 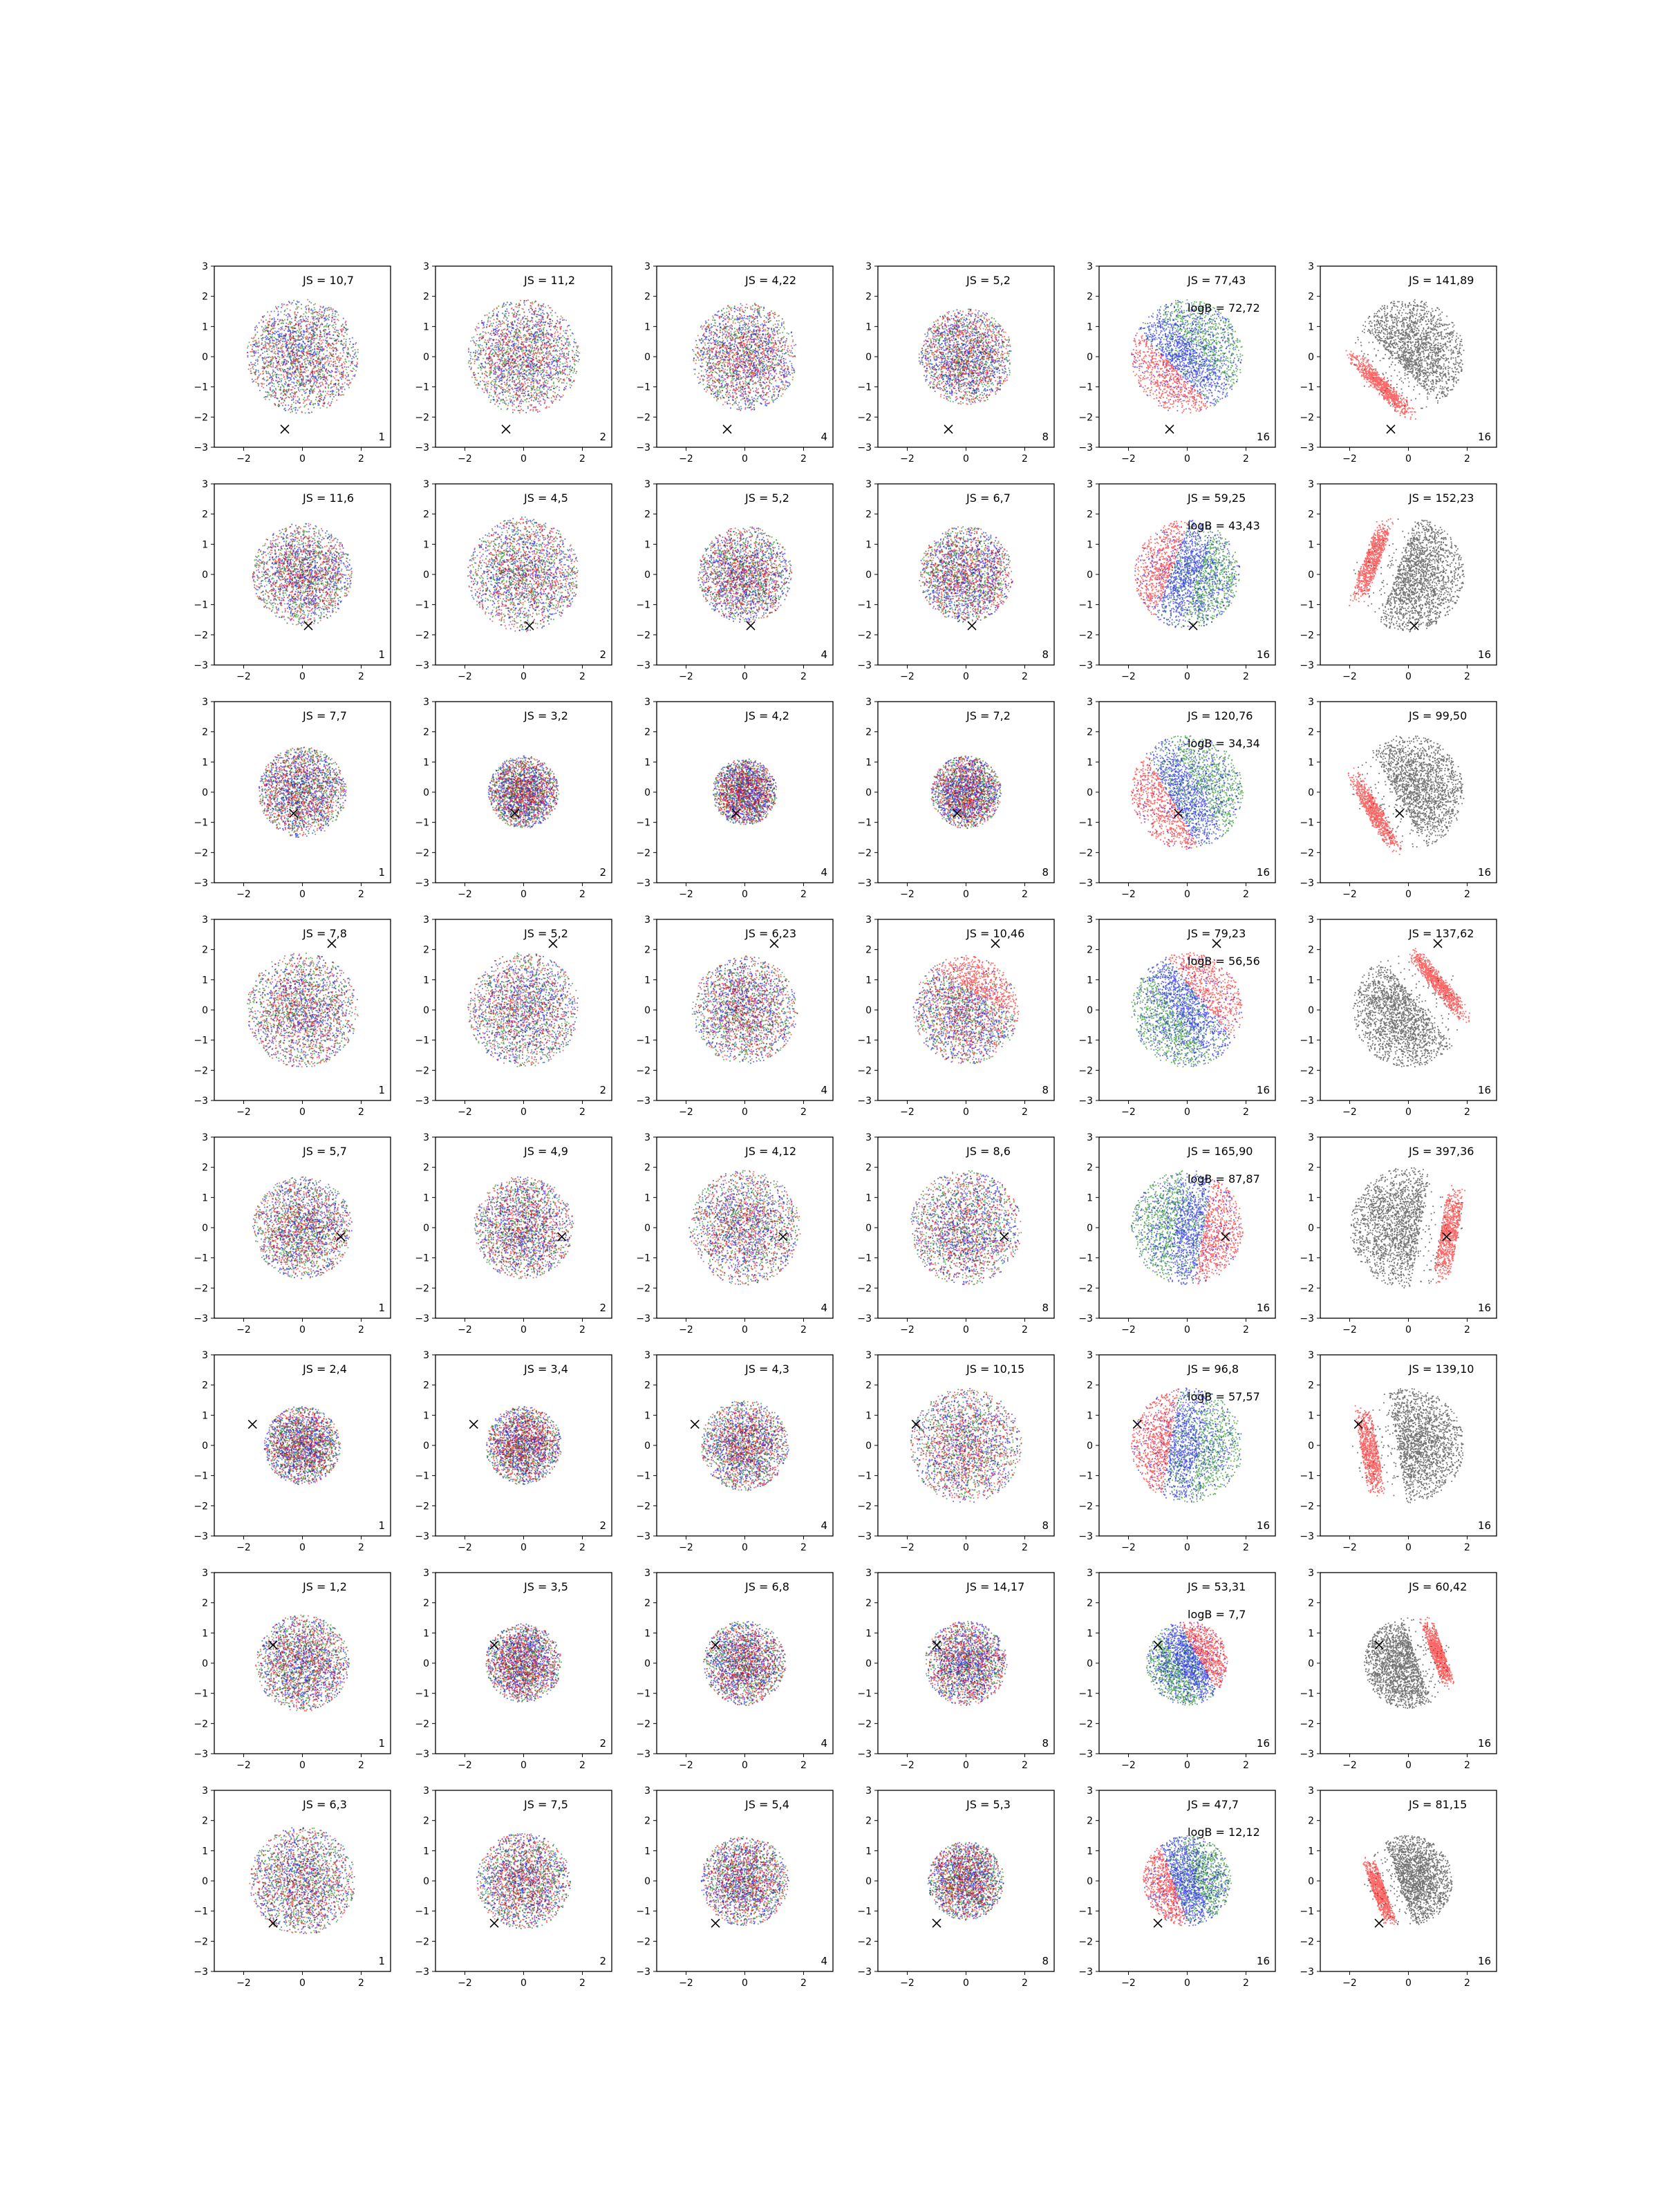 What do you see at coordinates (513, 1016) in the screenshot?
I see `subplot-r4-c2: 3 2 1 0 −1 −2 −3 −2 0 2 JS = 5,2 2` at bounding box center [513, 1016].